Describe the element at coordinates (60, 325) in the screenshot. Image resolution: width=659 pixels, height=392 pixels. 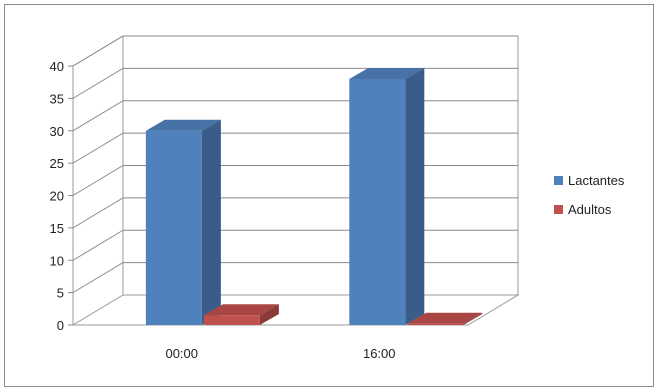
I see `y-tick-label: 0` at that location.